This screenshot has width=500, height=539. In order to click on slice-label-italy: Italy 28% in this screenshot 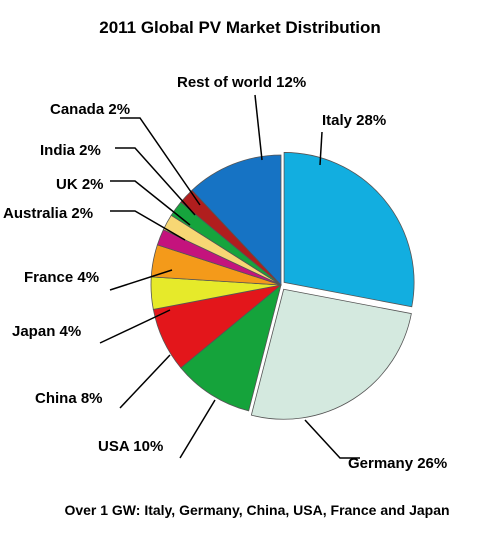, I will do `click(354, 120)`.